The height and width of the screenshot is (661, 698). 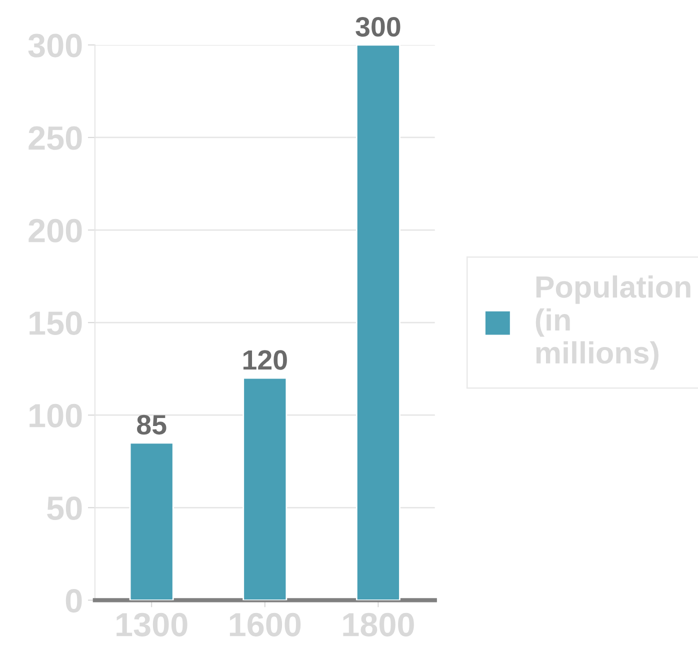 What do you see at coordinates (151, 424) in the screenshot?
I see `data-label: 85` at bounding box center [151, 424].